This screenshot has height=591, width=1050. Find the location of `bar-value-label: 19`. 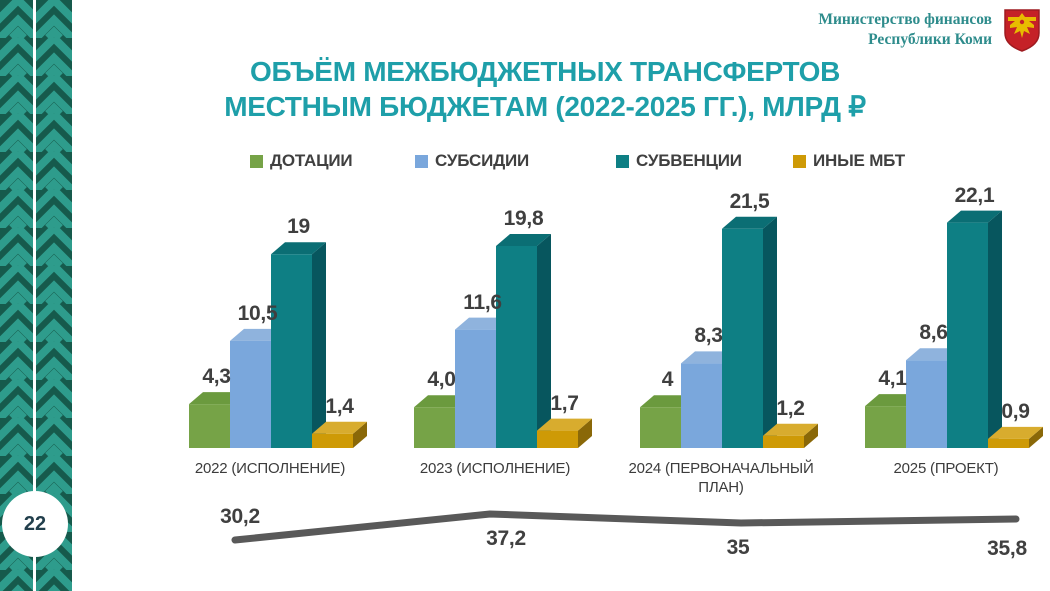

bar-value-label: 19 is located at coordinates (298, 227).